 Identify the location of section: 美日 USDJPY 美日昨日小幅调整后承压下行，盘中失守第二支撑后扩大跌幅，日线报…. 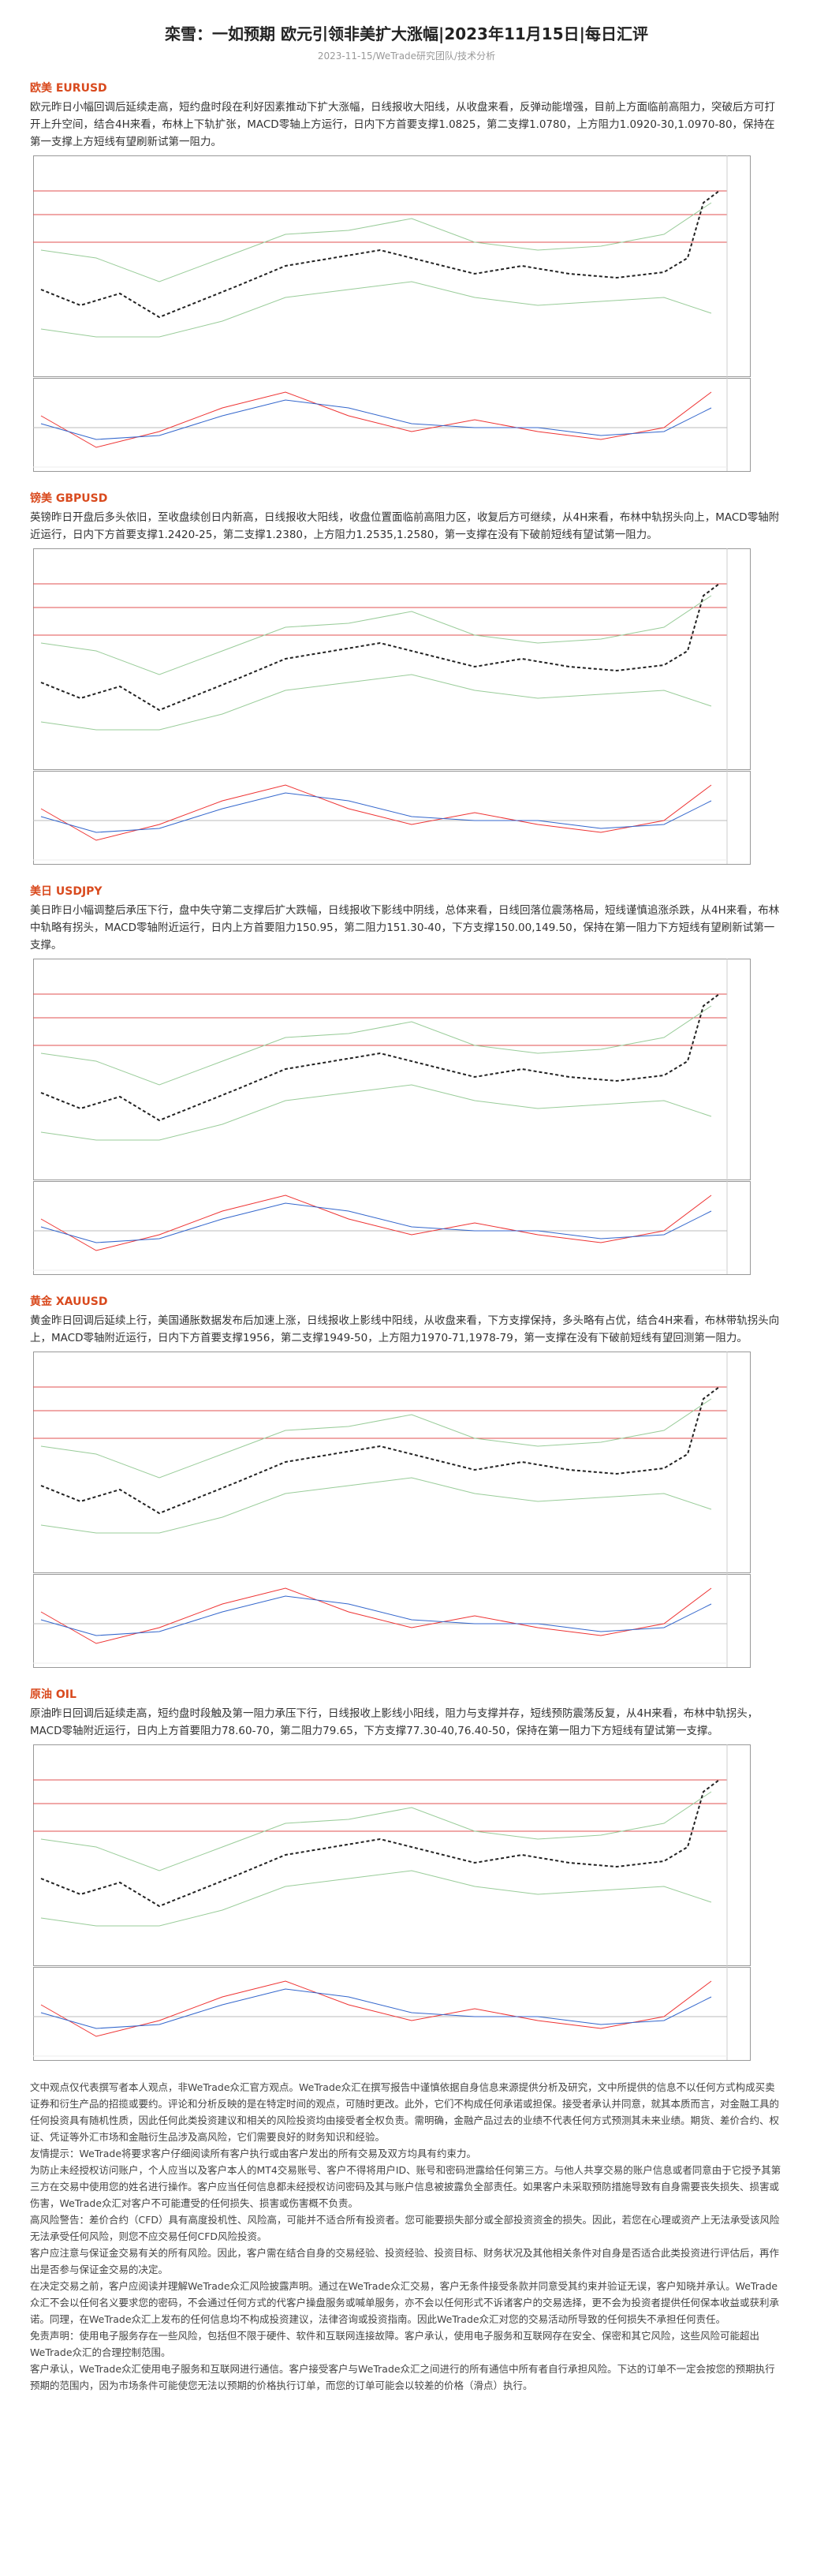
(406, 1082).